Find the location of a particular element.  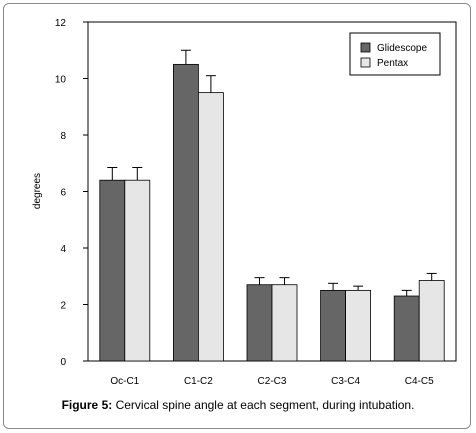

legend-box is located at coordinates (395, 54).